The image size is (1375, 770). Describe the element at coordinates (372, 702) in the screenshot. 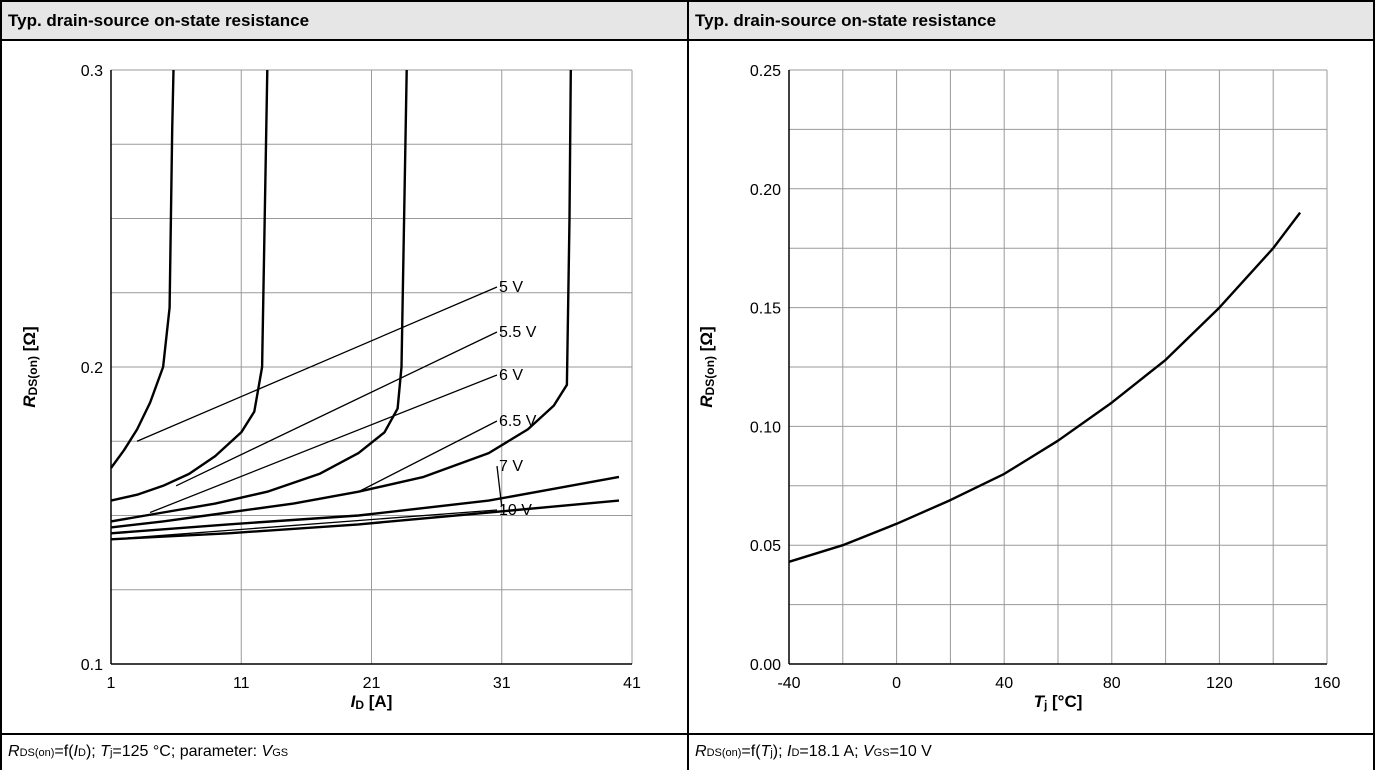

I see `x-axis-title: ID [A]` at that location.